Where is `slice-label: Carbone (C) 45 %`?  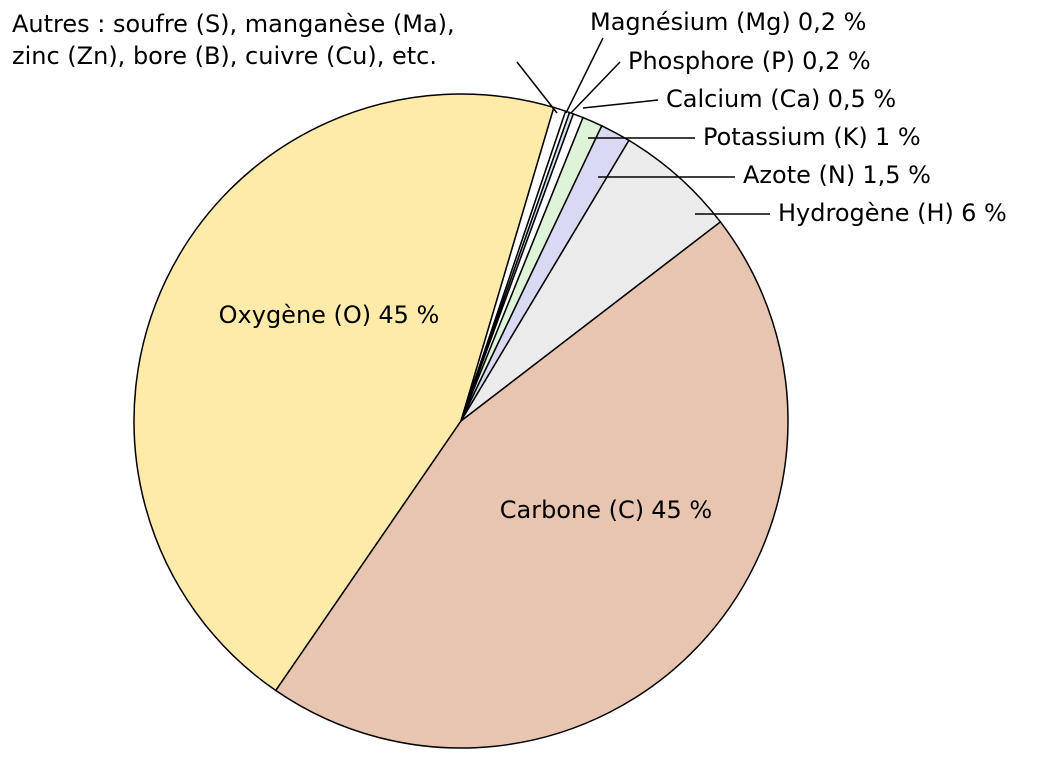
slice-label: Carbone (C) 45 % is located at coordinates (606, 510).